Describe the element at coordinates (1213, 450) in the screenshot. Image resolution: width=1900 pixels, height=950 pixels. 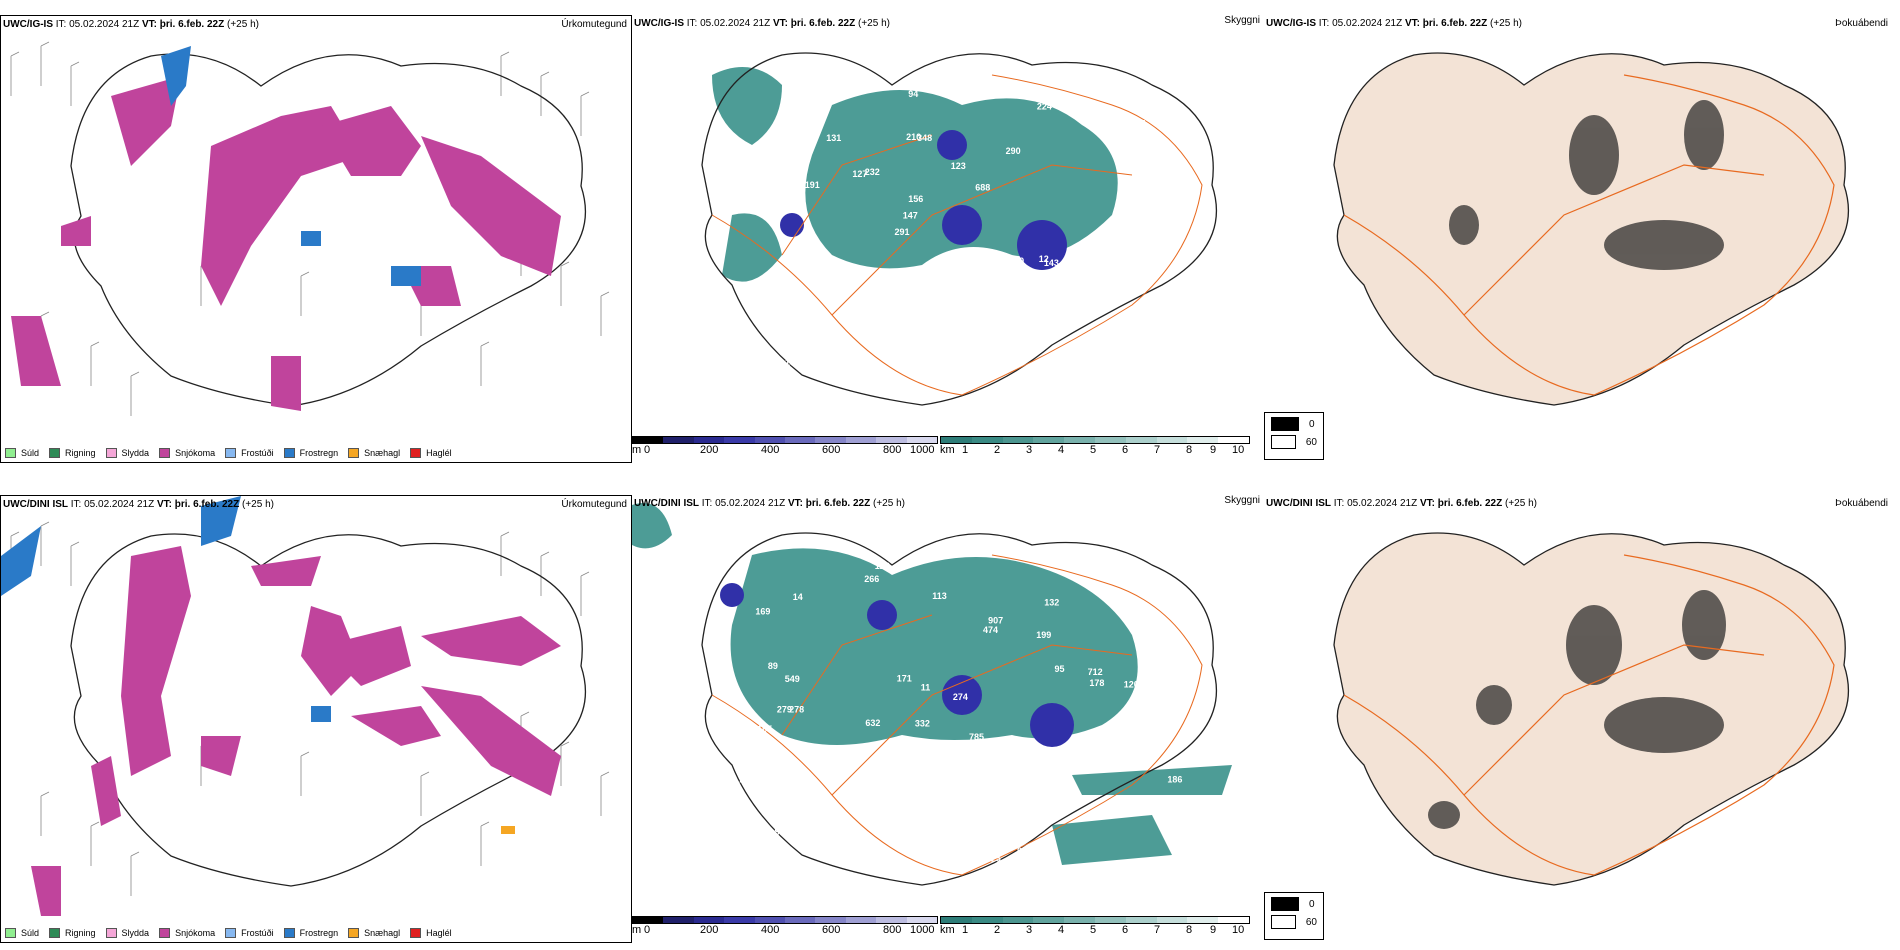
I see `tick-label: 9` at that location.